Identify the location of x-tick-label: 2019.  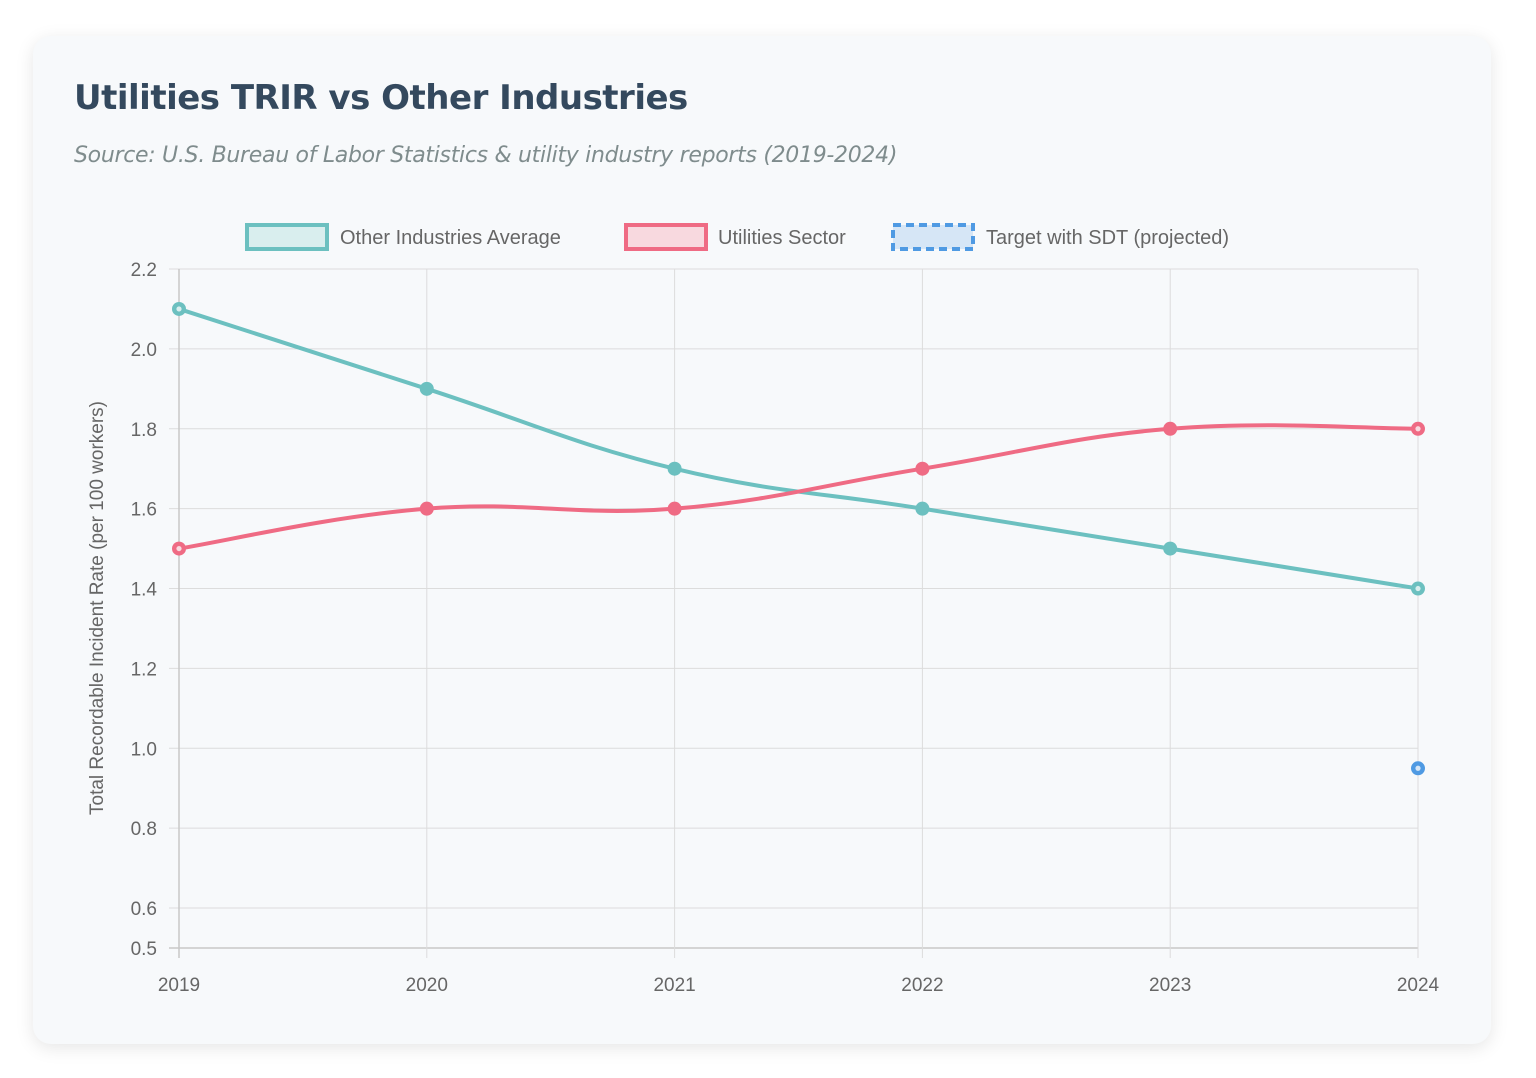
(179, 985).